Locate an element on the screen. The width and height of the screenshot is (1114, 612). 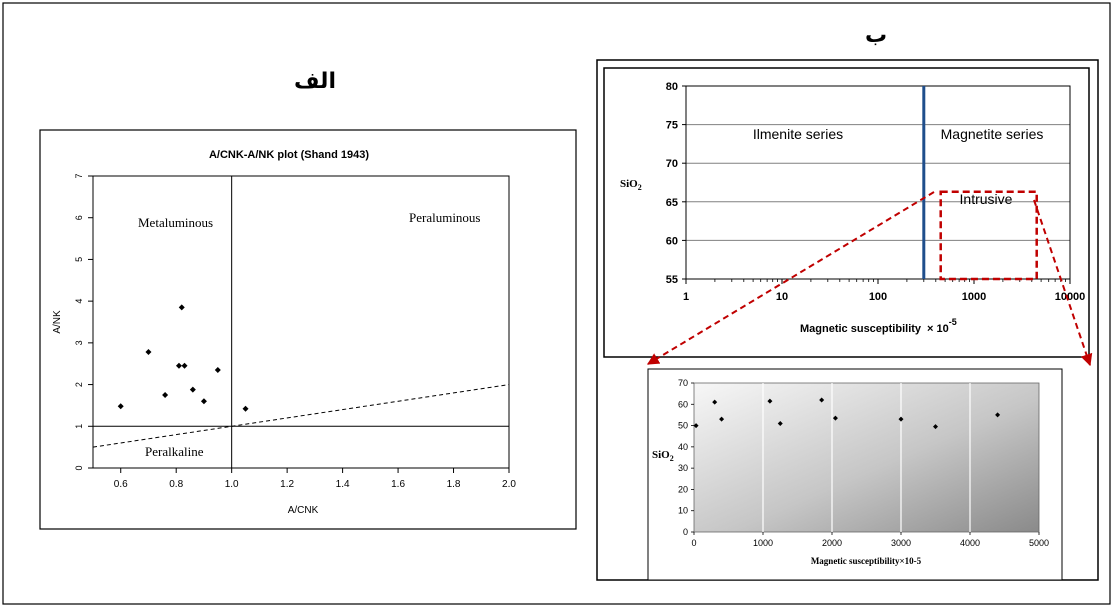
left-panel-label: الف is located at coordinates (315, 81).